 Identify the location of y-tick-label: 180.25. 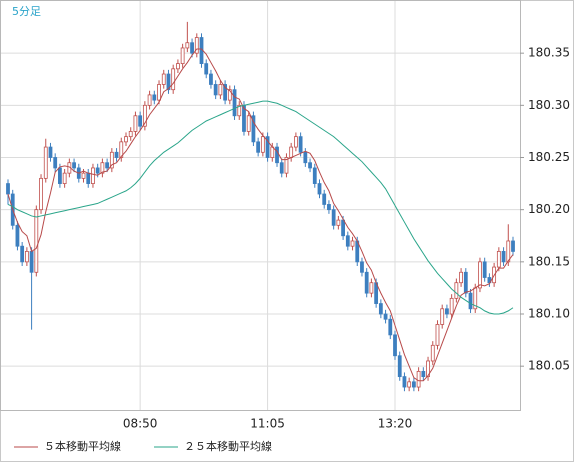
(549, 157).